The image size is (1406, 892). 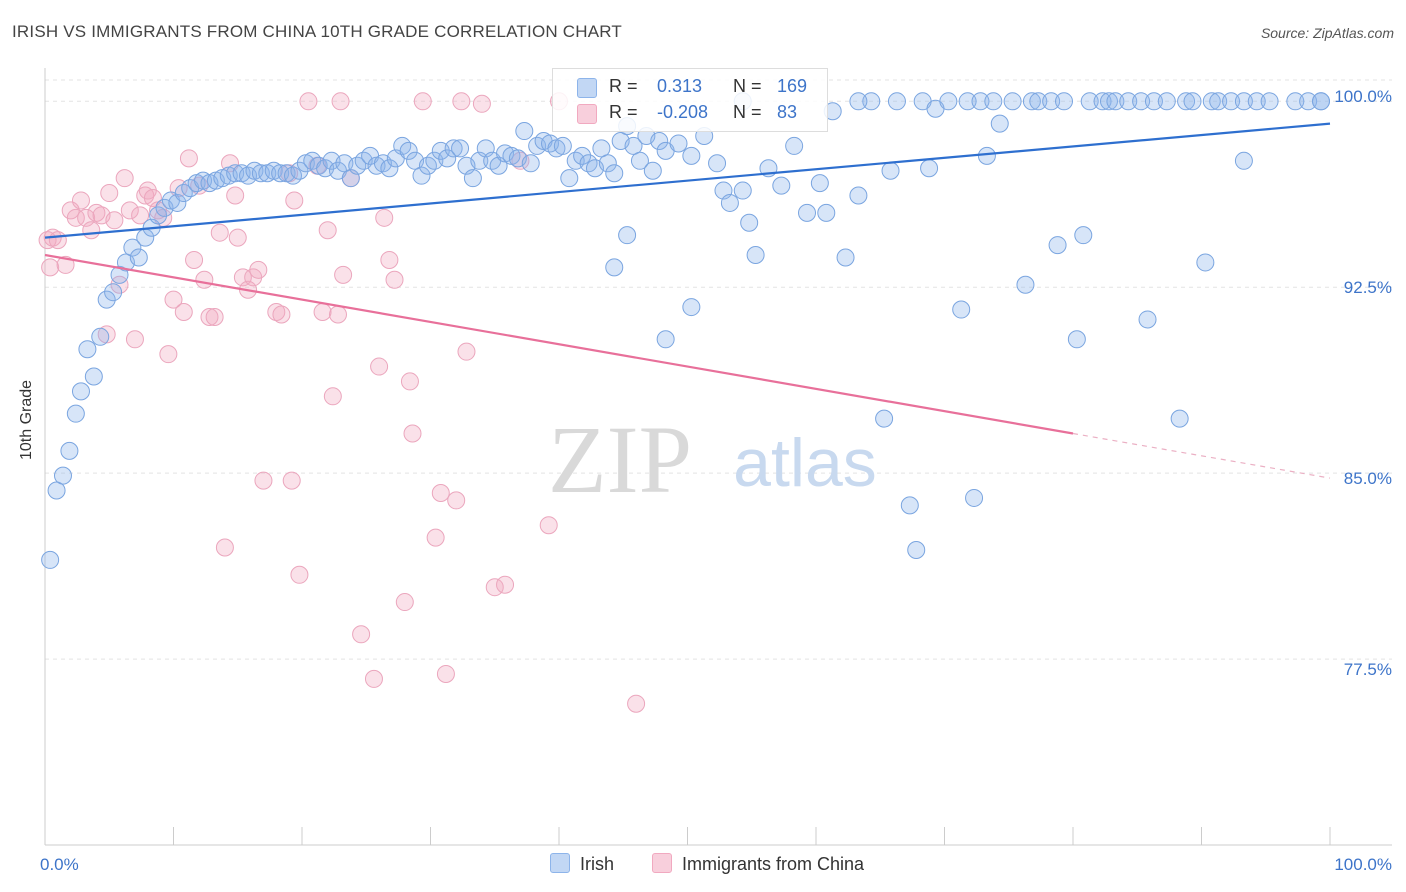 I want to click on irish-swatch-icon, so click(x=560, y=863).